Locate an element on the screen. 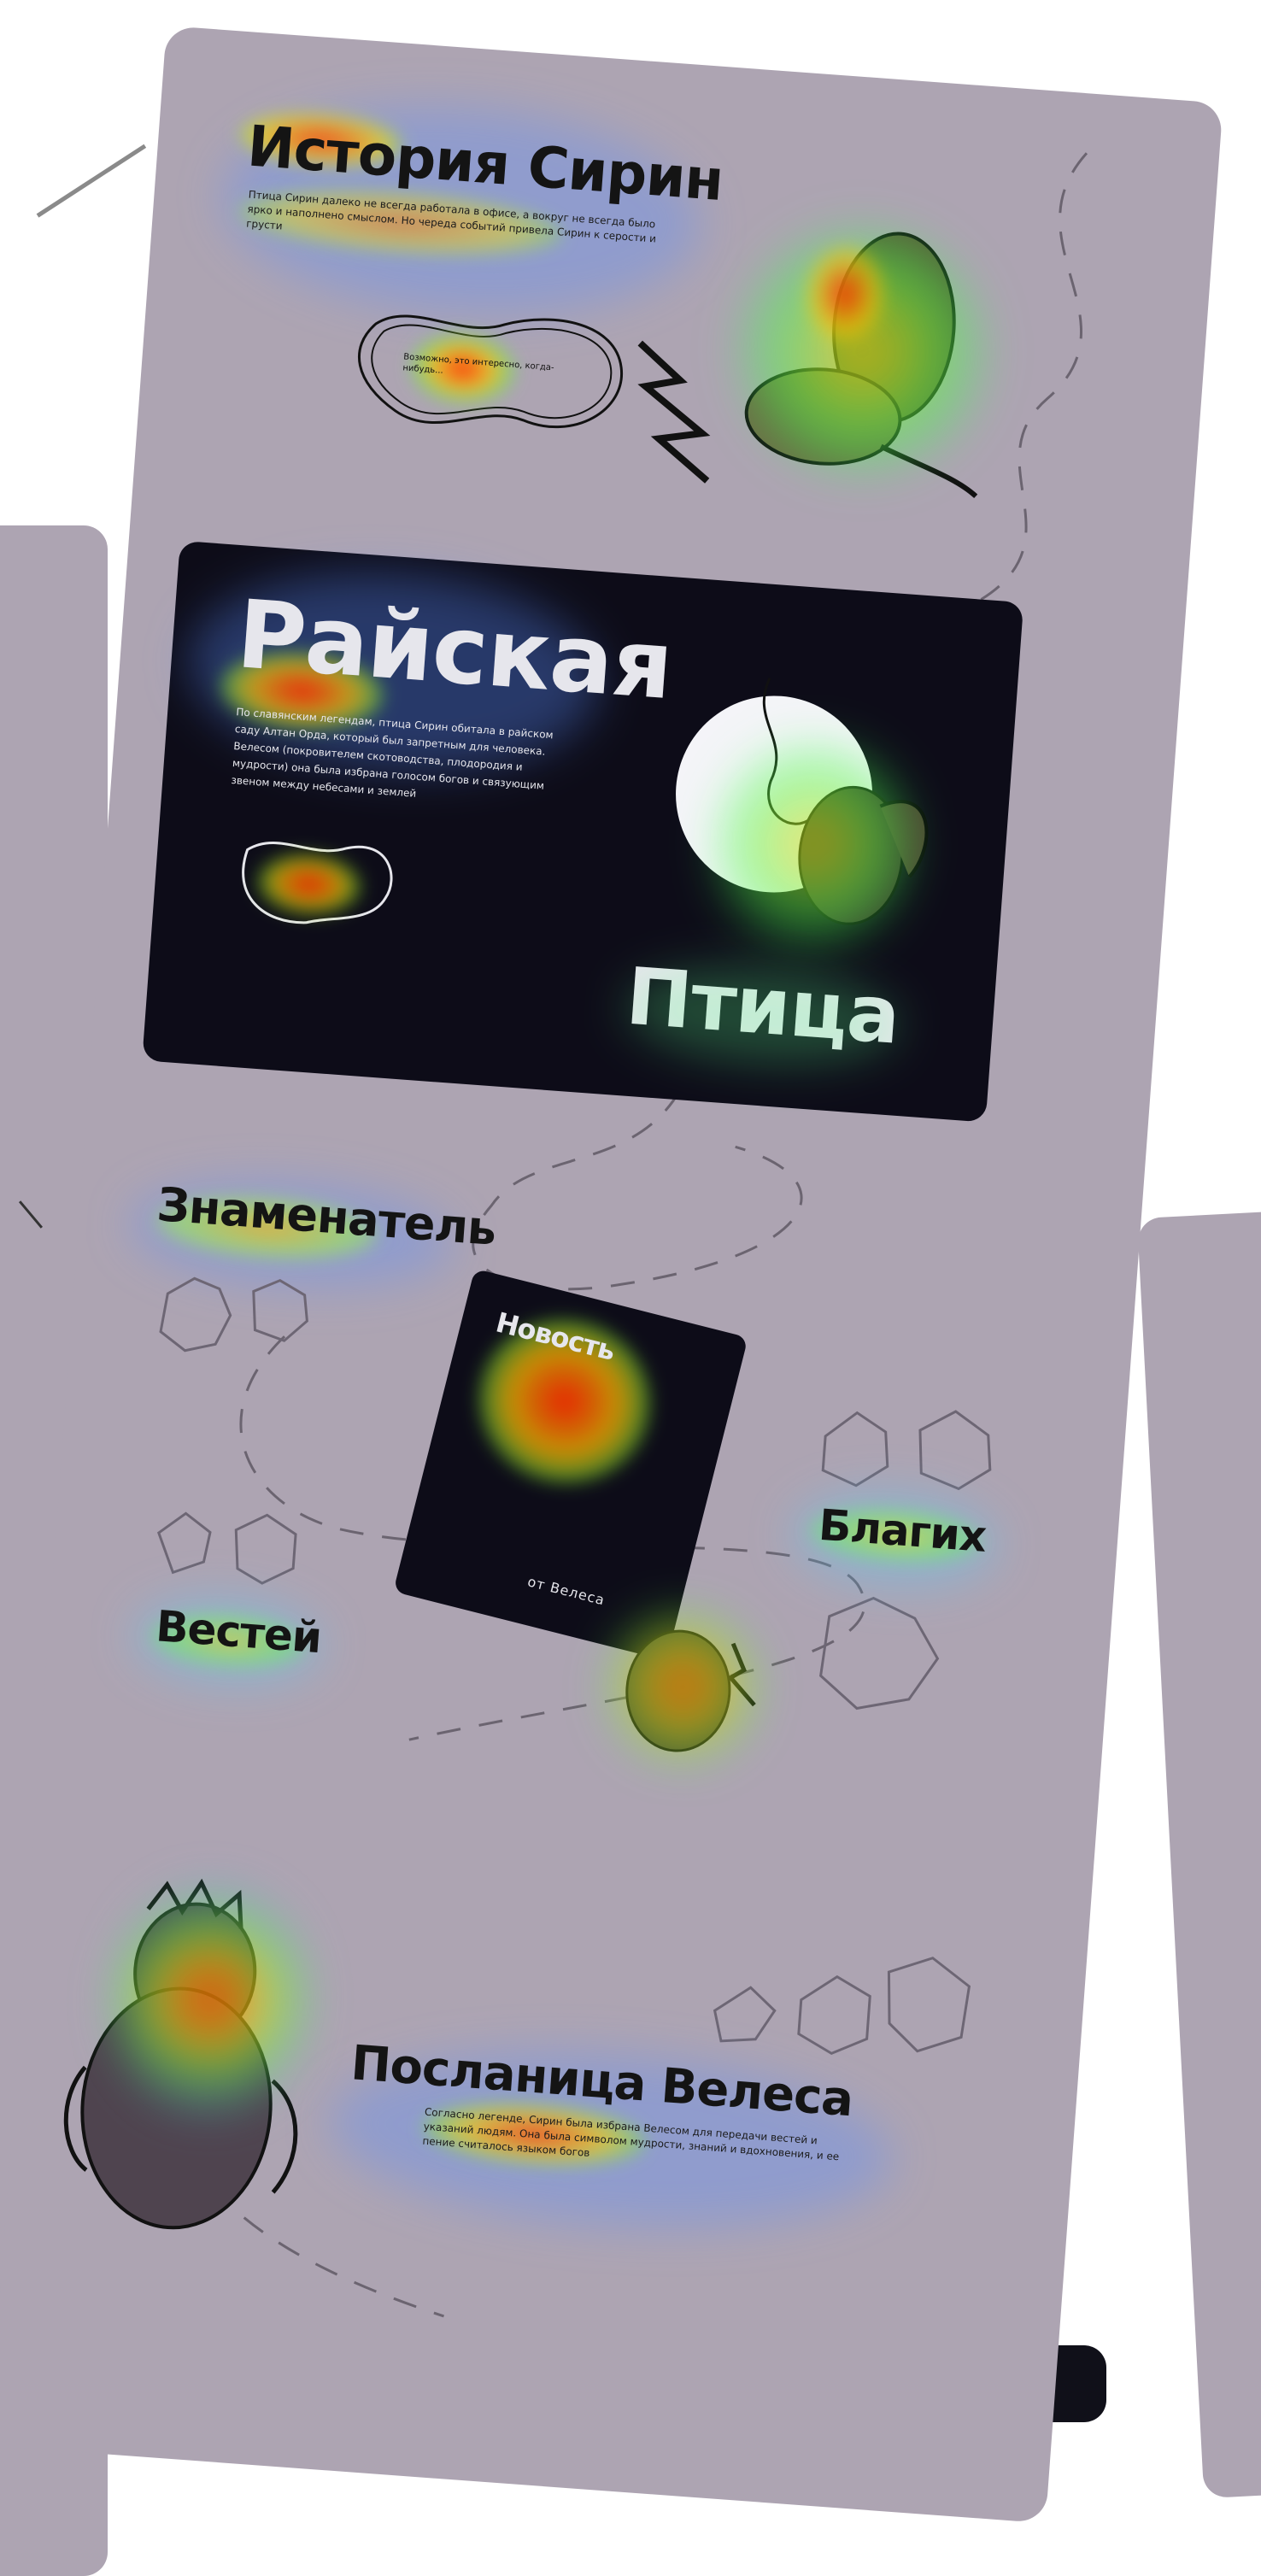 The width and height of the screenshot is (1261, 2576). decorative-line is located at coordinates (91, 181).